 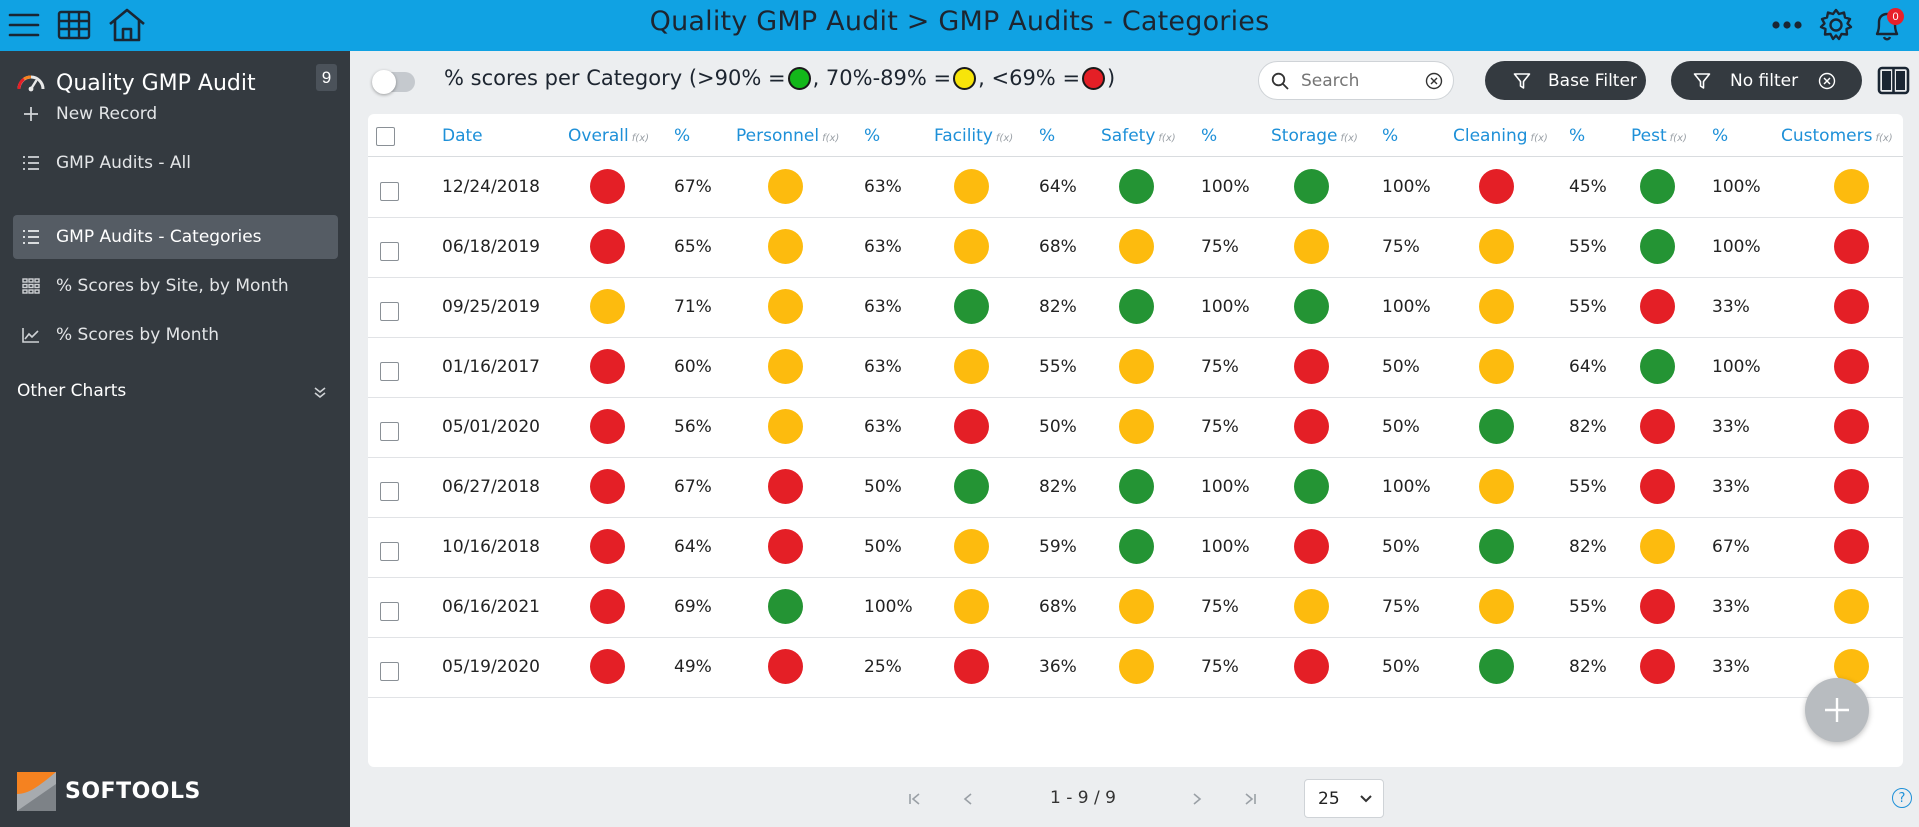 What do you see at coordinates (24, 25) in the screenshot?
I see `hamburger-menu-icon` at bounding box center [24, 25].